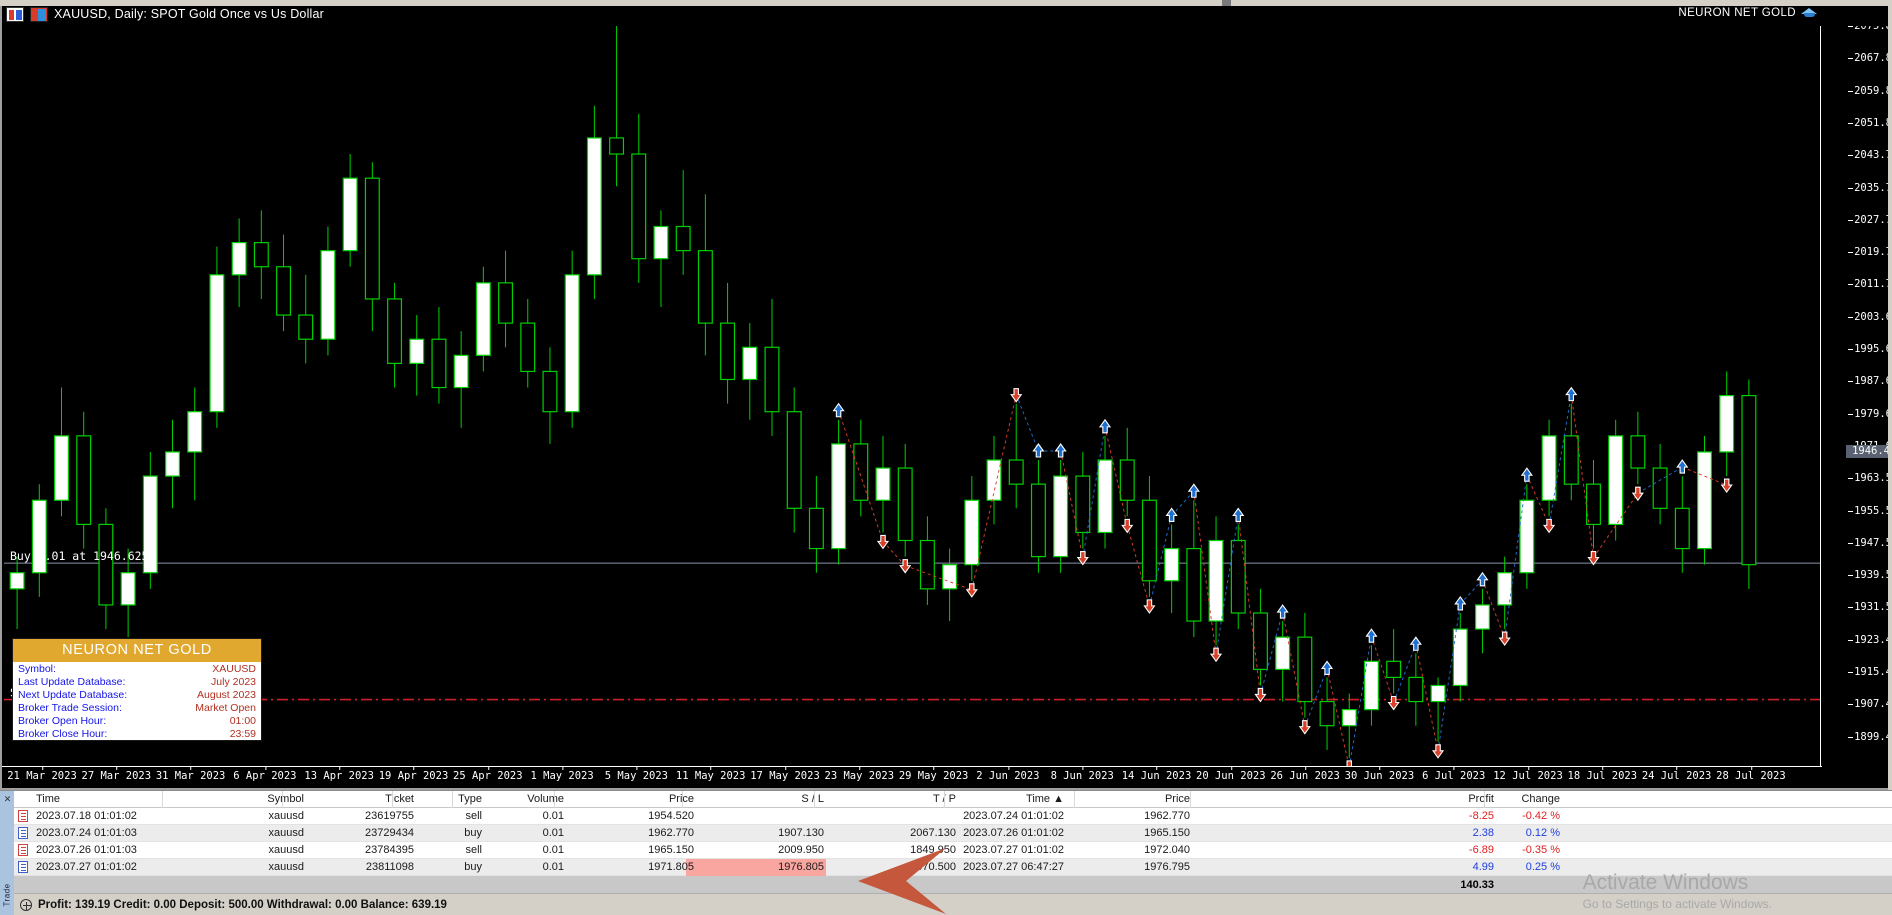 Image resolution: width=1892 pixels, height=915 pixels. What do you see at coordinates (234, 669) in the screenshot?
I see `panel-row-value: XAUUSD` at bounding box center [234, 669].